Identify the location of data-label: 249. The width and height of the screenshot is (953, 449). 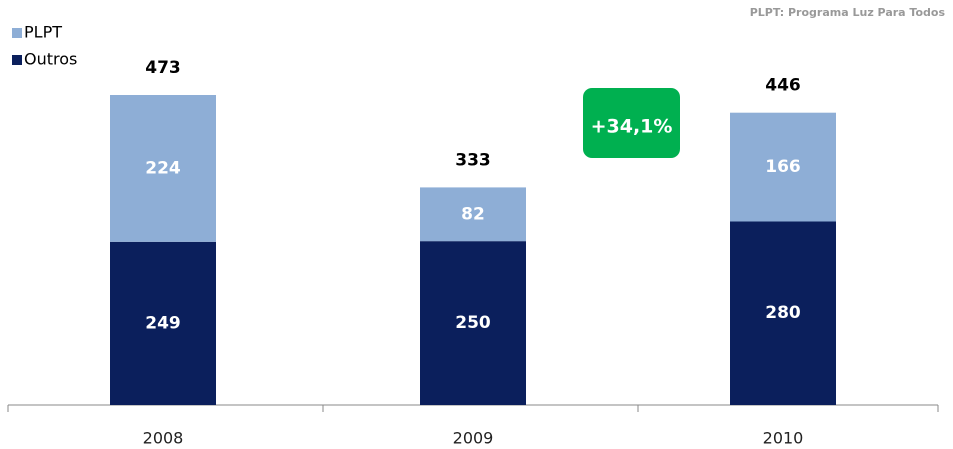
(163, 323).